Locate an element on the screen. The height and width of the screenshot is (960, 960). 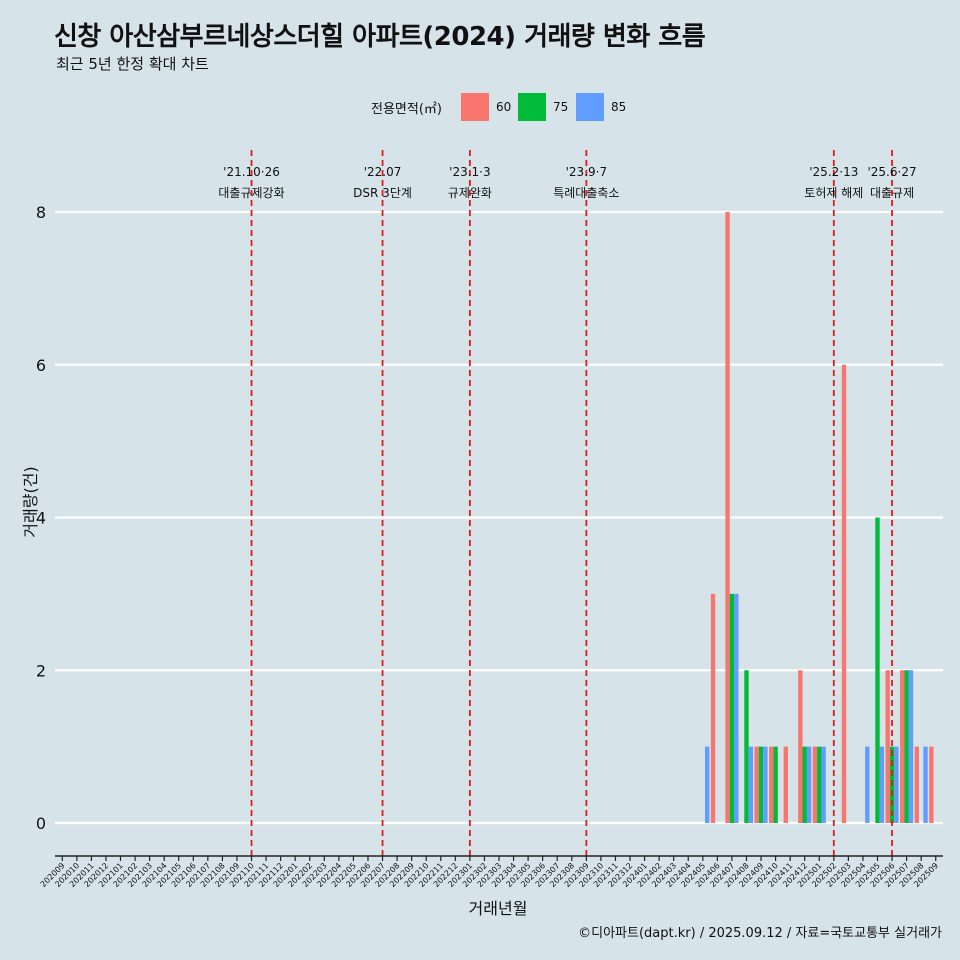
legend: 전용면적(㎡) 60 75 85 is located at coordinates (480, 107).